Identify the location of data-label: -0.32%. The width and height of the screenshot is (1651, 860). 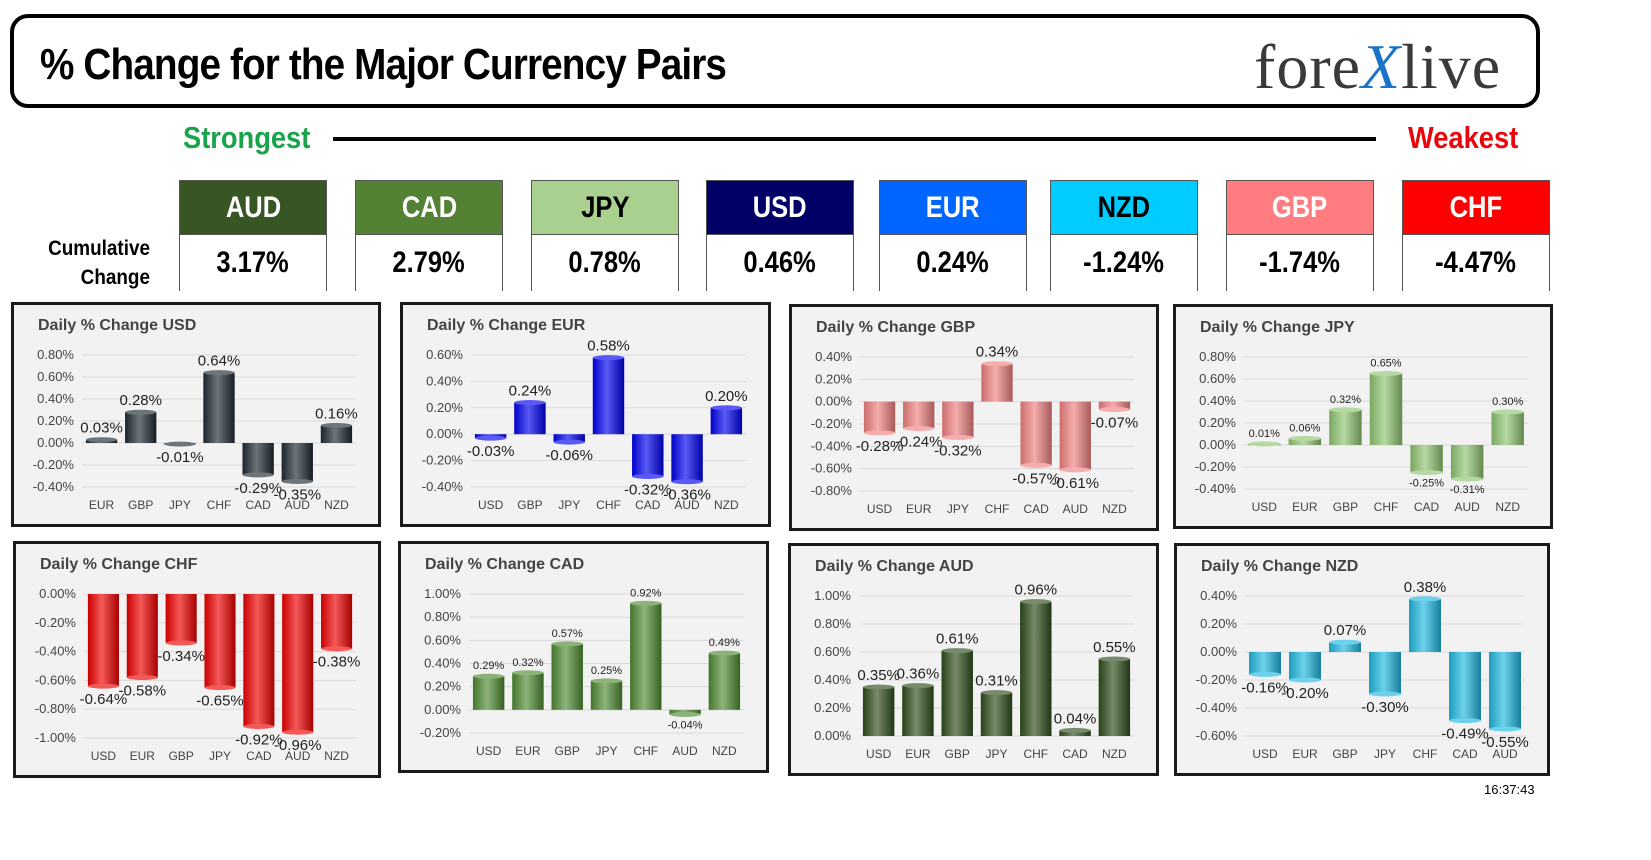
(958, 450).